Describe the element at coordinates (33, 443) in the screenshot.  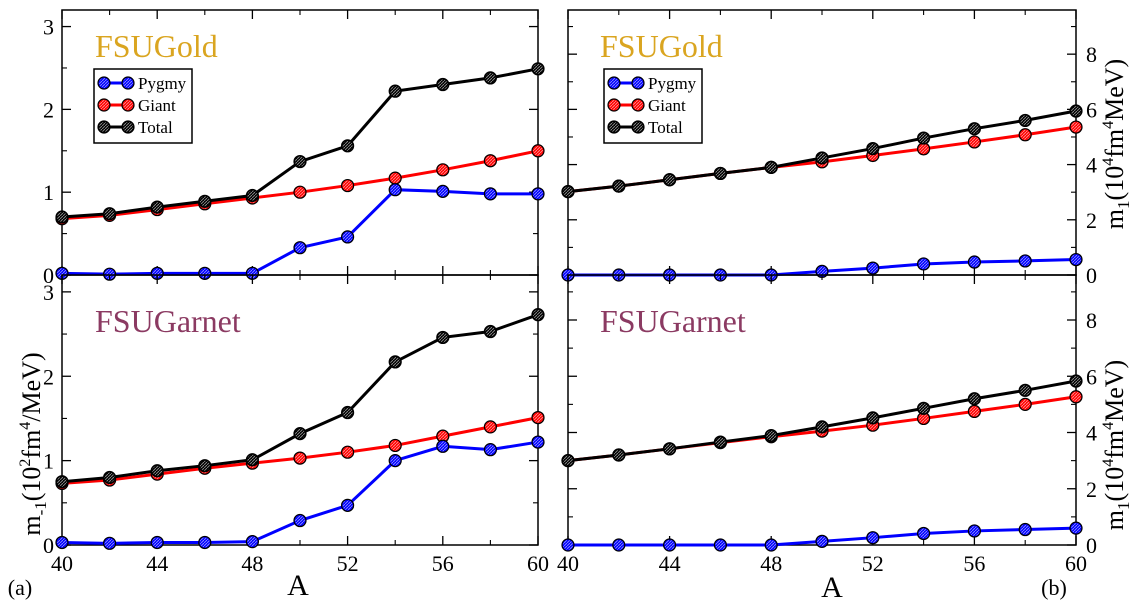
I see `ylabel-left-bottom: m-1(102fm4/MeV)` at that location.